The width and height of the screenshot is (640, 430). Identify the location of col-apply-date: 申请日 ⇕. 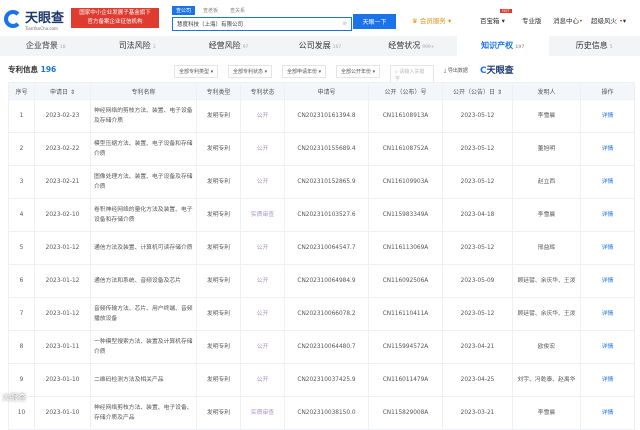
(62, 91).